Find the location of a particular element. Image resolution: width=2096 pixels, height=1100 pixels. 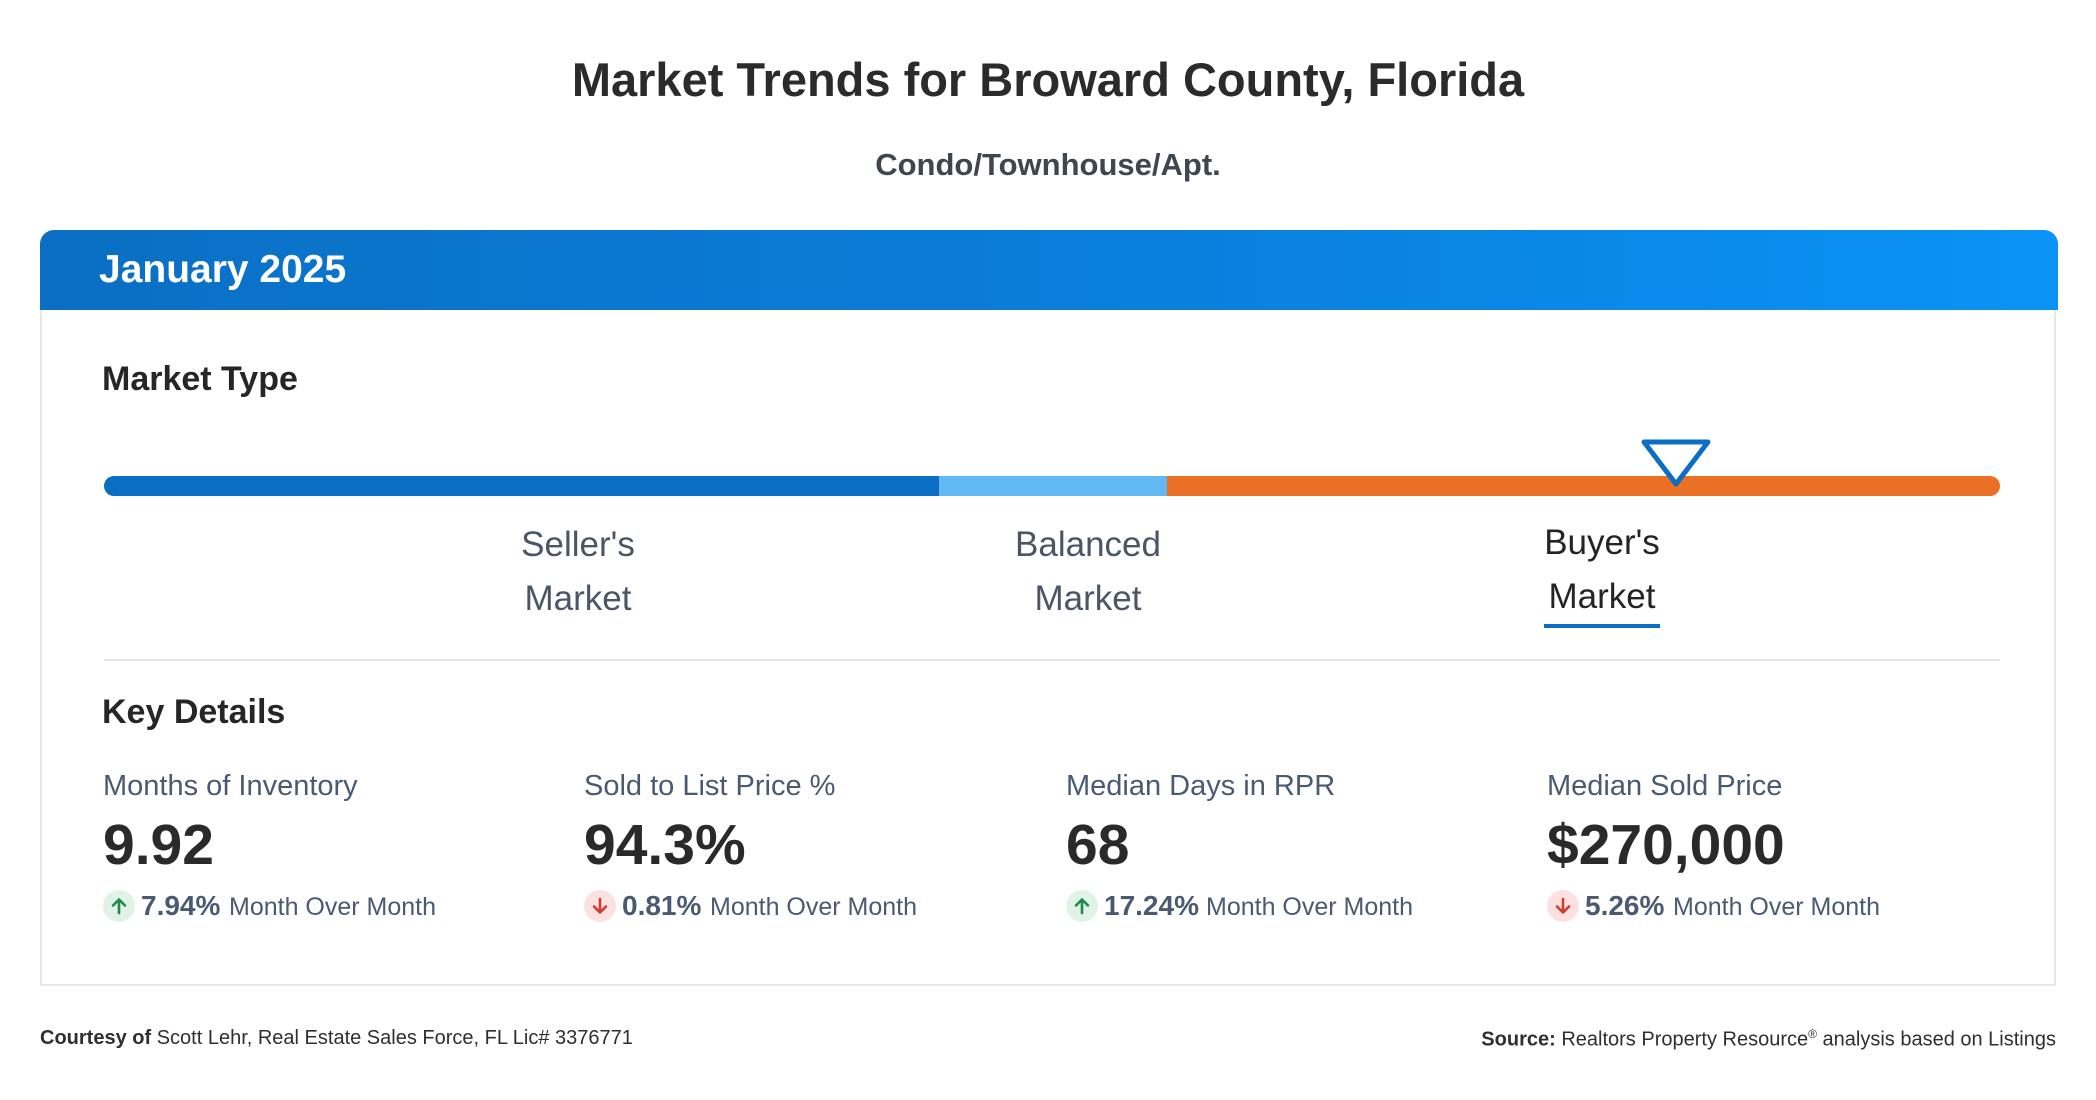

registered-mark: ® is located at coordinates (1812, 1034).